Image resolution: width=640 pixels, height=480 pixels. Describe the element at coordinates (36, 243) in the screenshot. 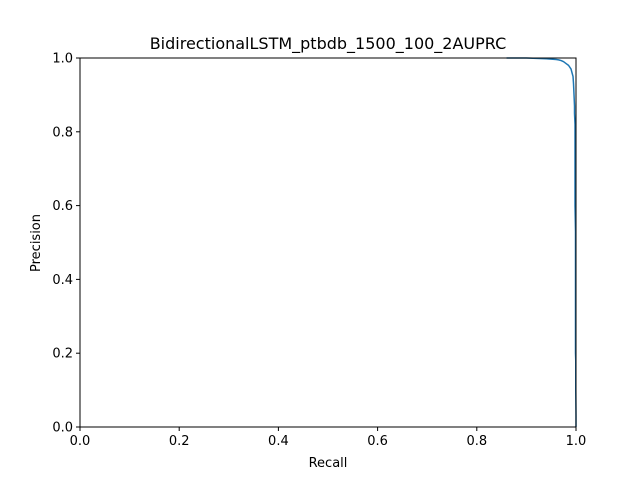

I see `y-axis-label: Precision` at that location.